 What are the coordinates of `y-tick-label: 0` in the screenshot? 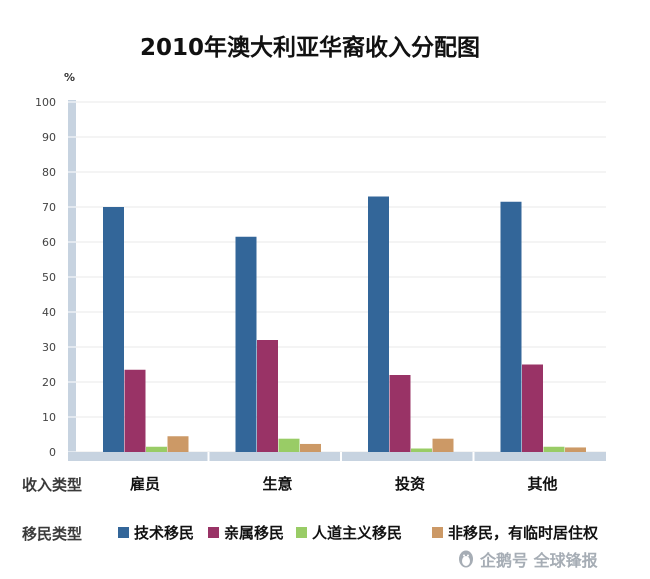 It's located at (52, 452).